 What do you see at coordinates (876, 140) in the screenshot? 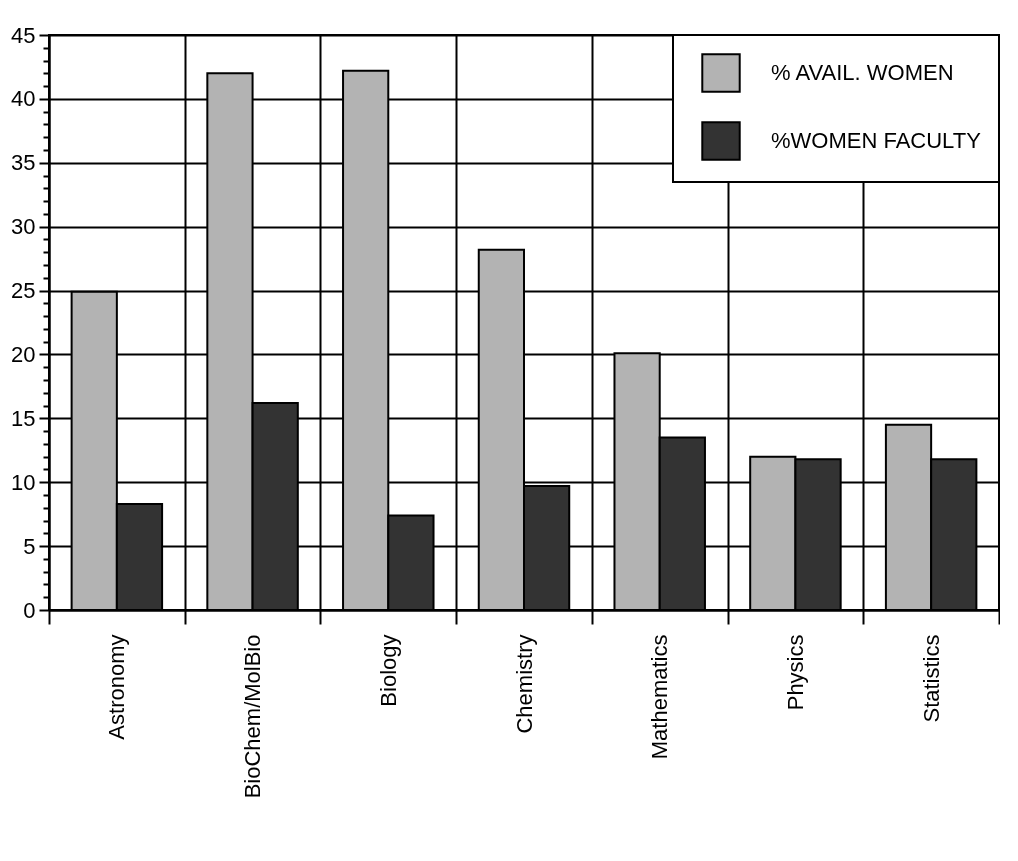
I see `legend-label: %WOMEN FACULTY` at bounding box center [876, 140].